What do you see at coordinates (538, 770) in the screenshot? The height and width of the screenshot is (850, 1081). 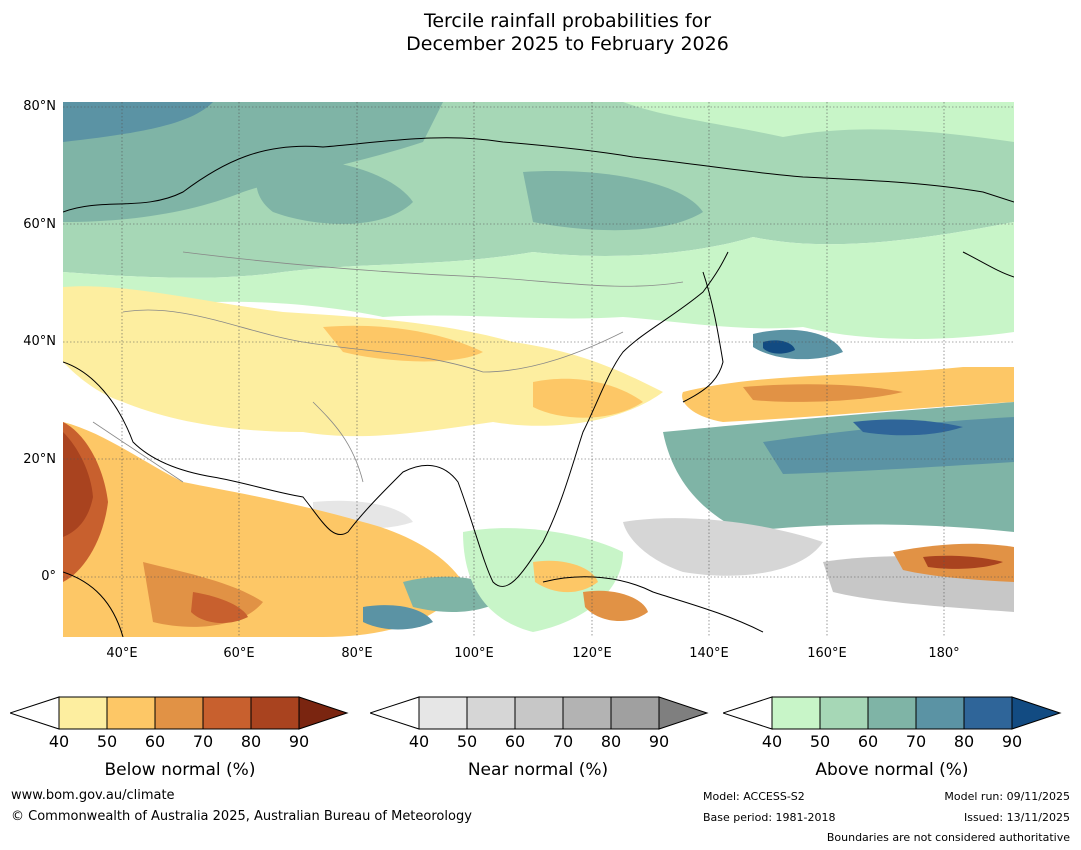 I see `colorbar-near-label: Near normal (%)` at bounding box center [538, 770].